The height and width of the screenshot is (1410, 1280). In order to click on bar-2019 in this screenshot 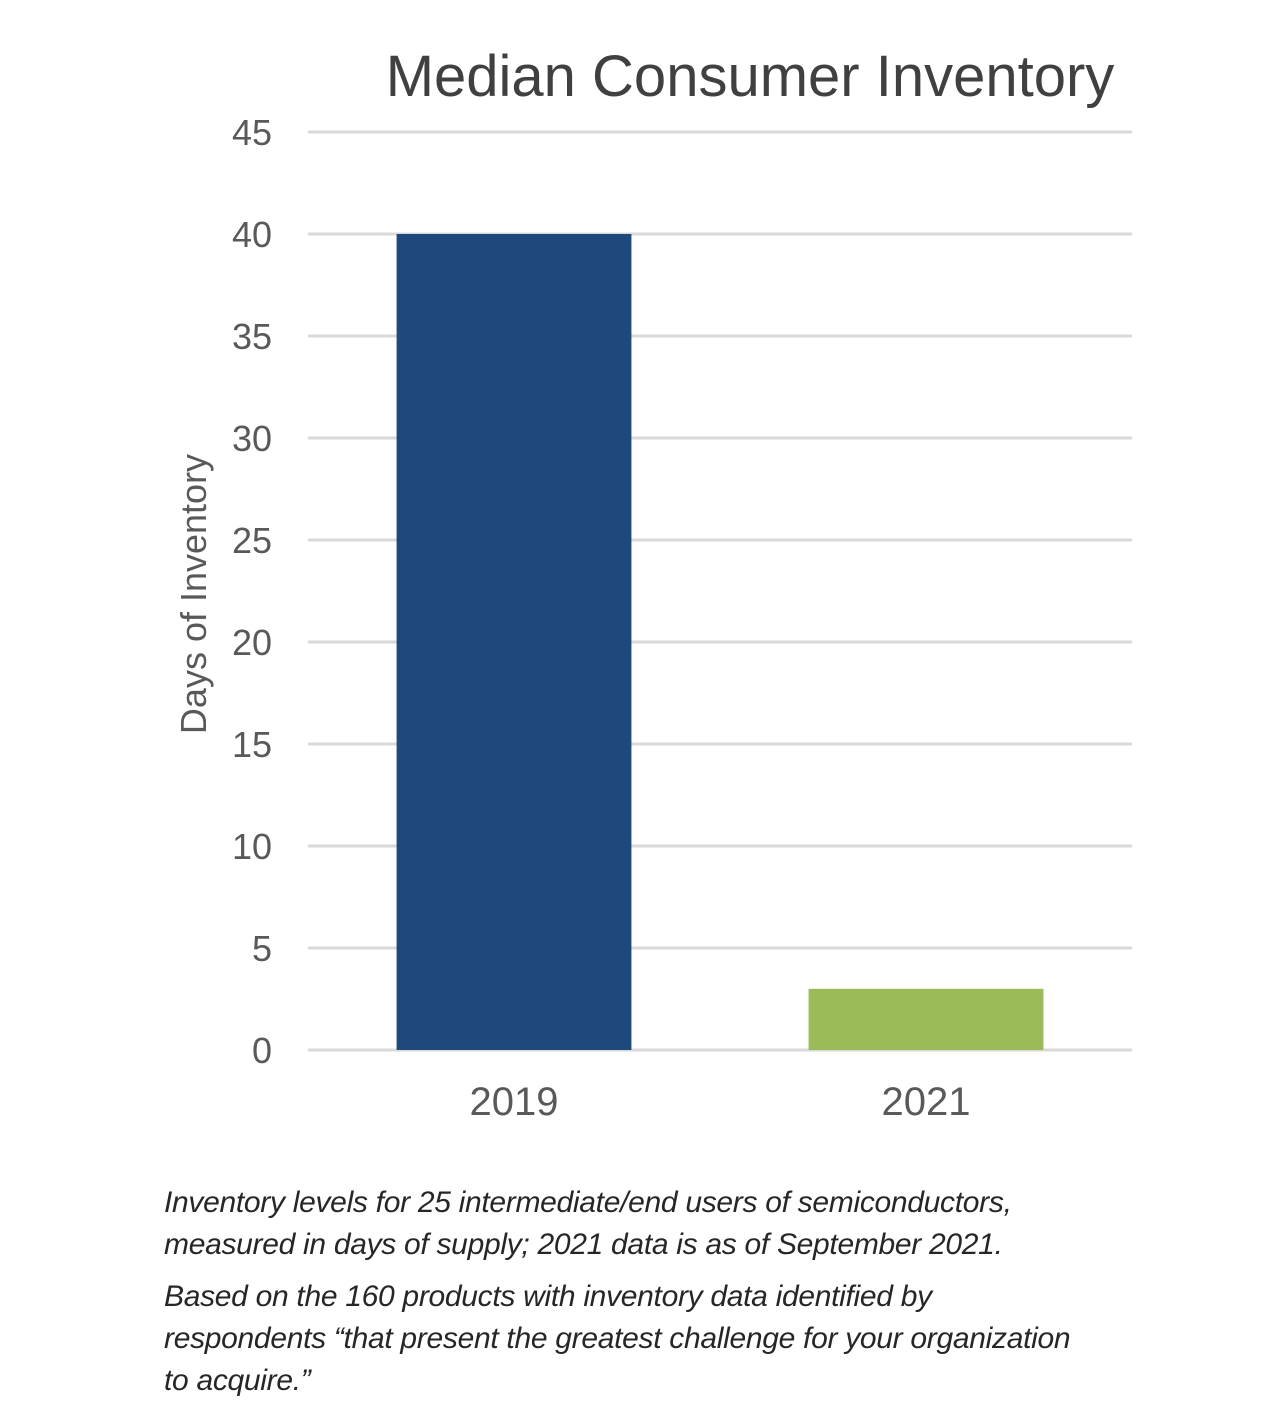, I will do `click(514, 642)`.